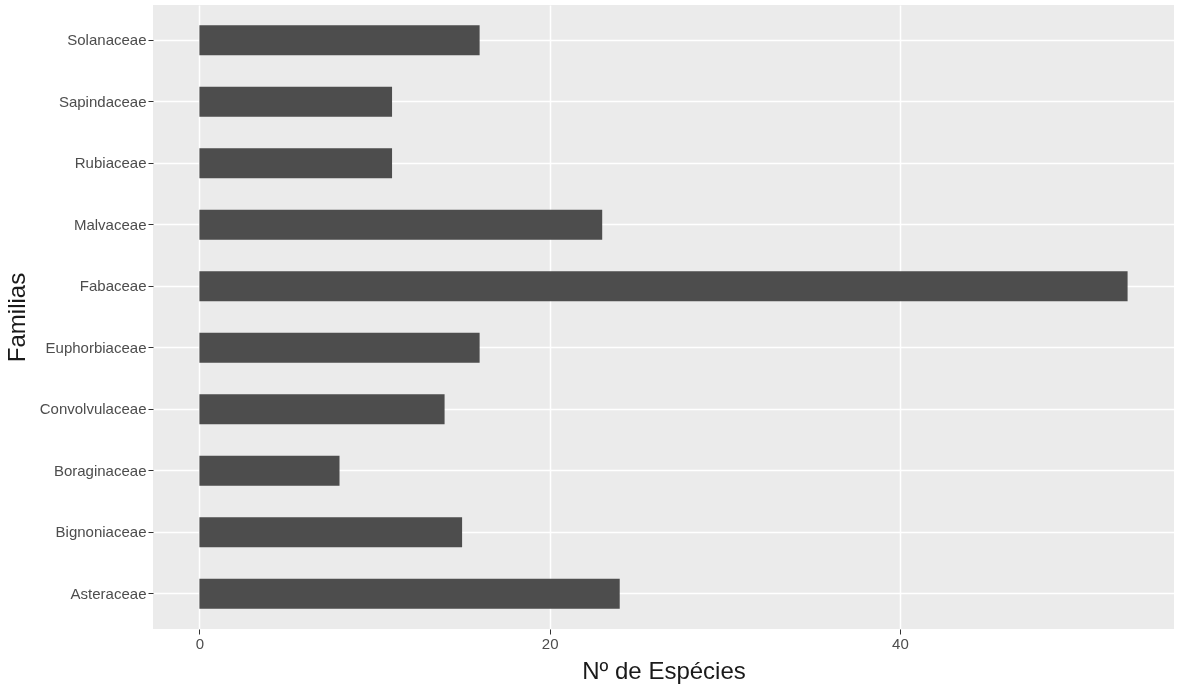 The height and width of the screenshot is (688, 1179). What do you see at coordinates (16, 317) in the screenshot?
I see `y-axis-title: Familias` at bounding box center [16, 317].